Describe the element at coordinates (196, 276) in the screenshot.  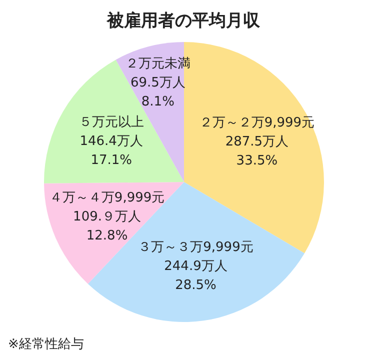
I see `data-label: 244.9万人 28.5%` at that location.